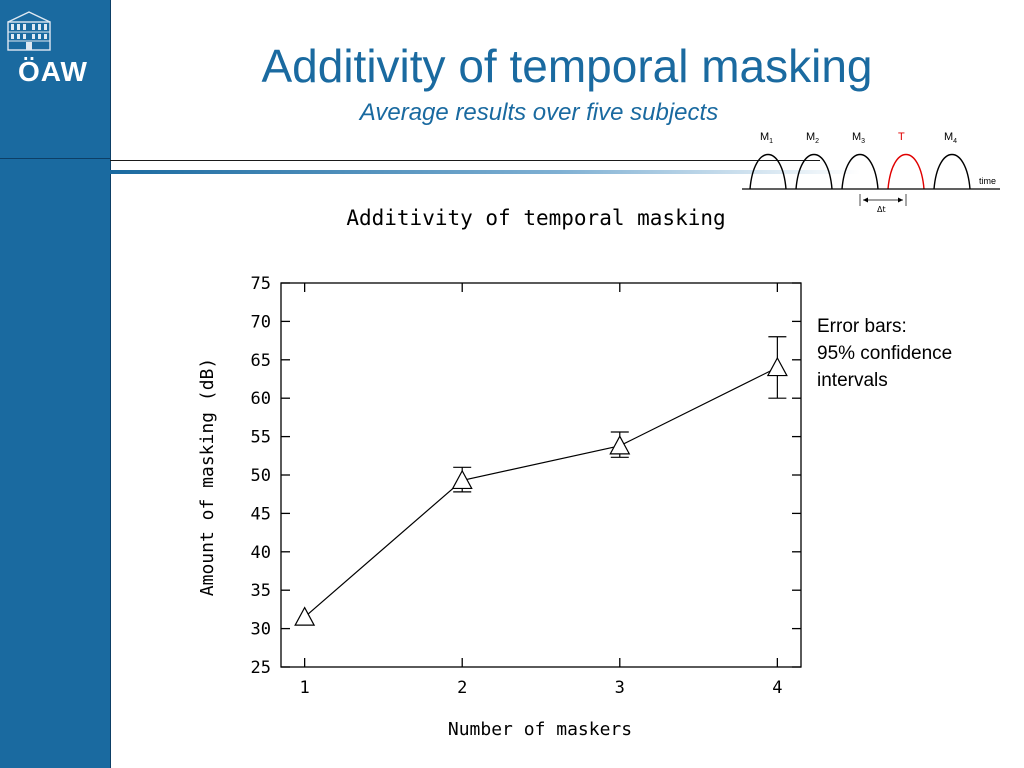 This screenshot has width=1024, height=768. I want to click on y-tick-label: 40, so click(261, 553).